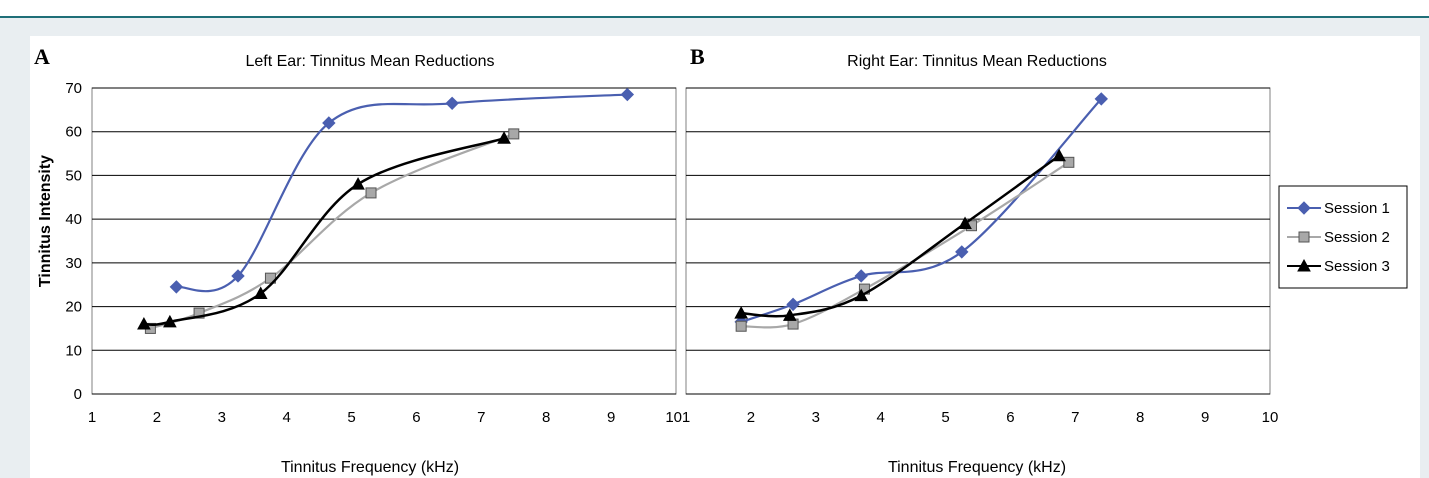 This screenshot has width=1429, height=478. Describe the element at coordinates (73, 219) in the screenshot. I see `y-tick-label: 40` at that location.